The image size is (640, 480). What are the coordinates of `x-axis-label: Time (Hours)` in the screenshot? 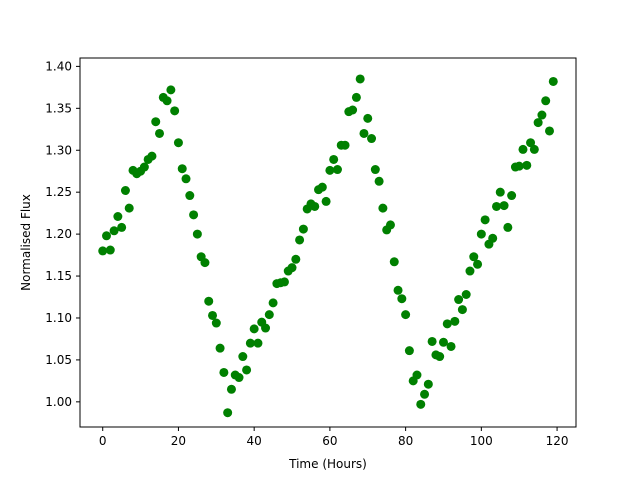 It's located at (327, 464).